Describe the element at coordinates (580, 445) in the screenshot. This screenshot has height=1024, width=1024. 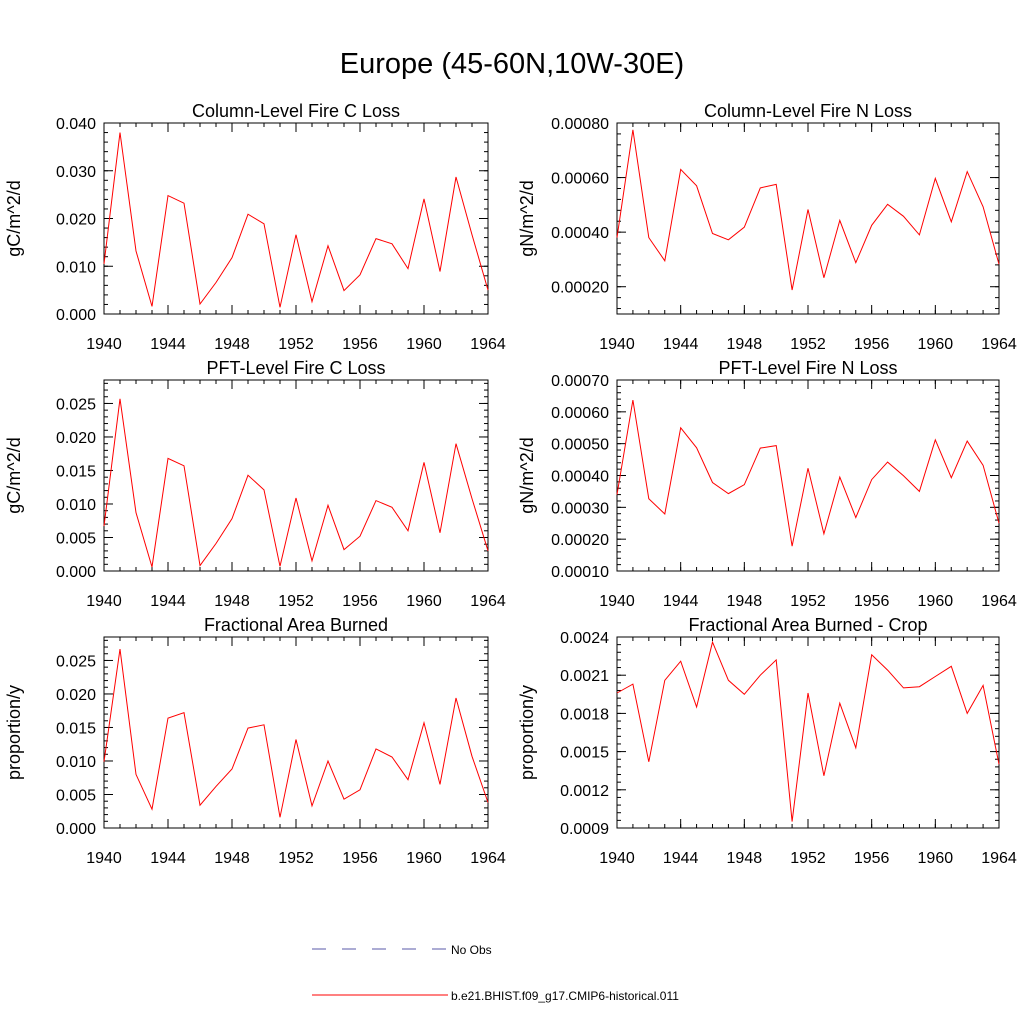
I see `y-tick-label: 0.00050` at that location.